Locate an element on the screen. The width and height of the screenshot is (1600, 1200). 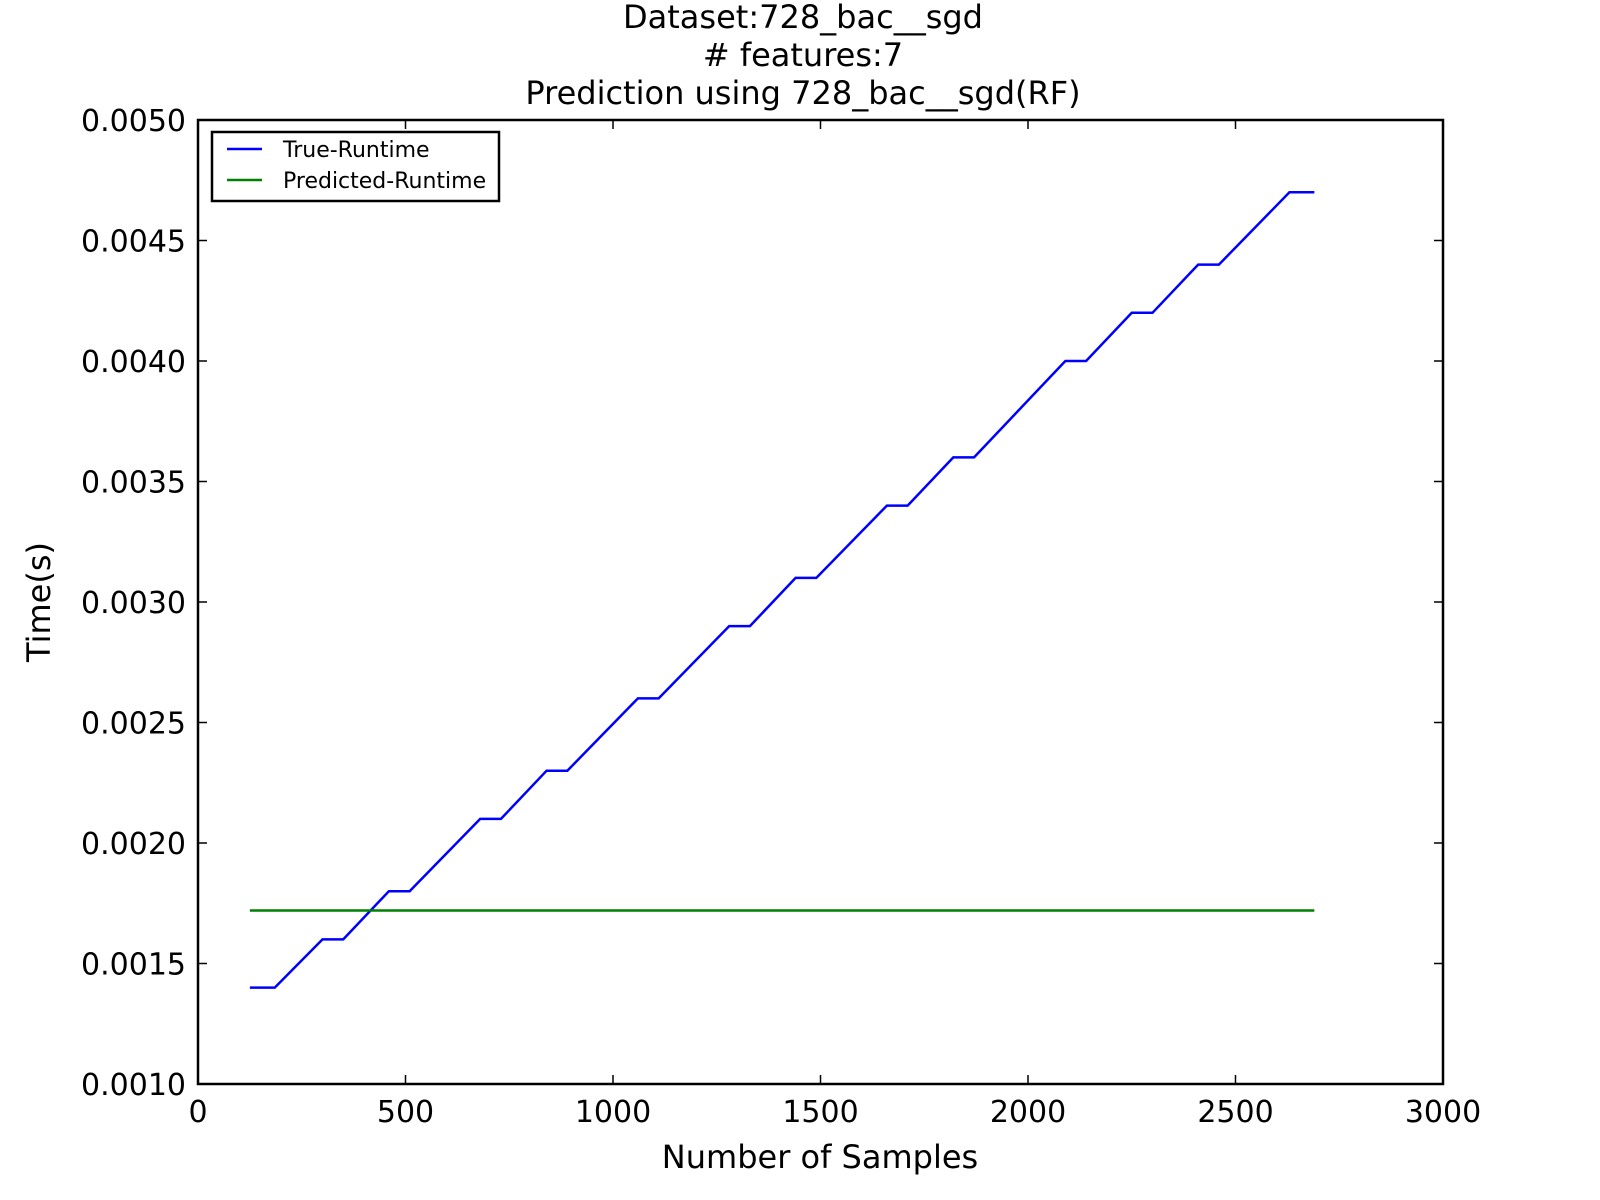
y-tick-label: 0.0030 is located at coordinates (133, 603).